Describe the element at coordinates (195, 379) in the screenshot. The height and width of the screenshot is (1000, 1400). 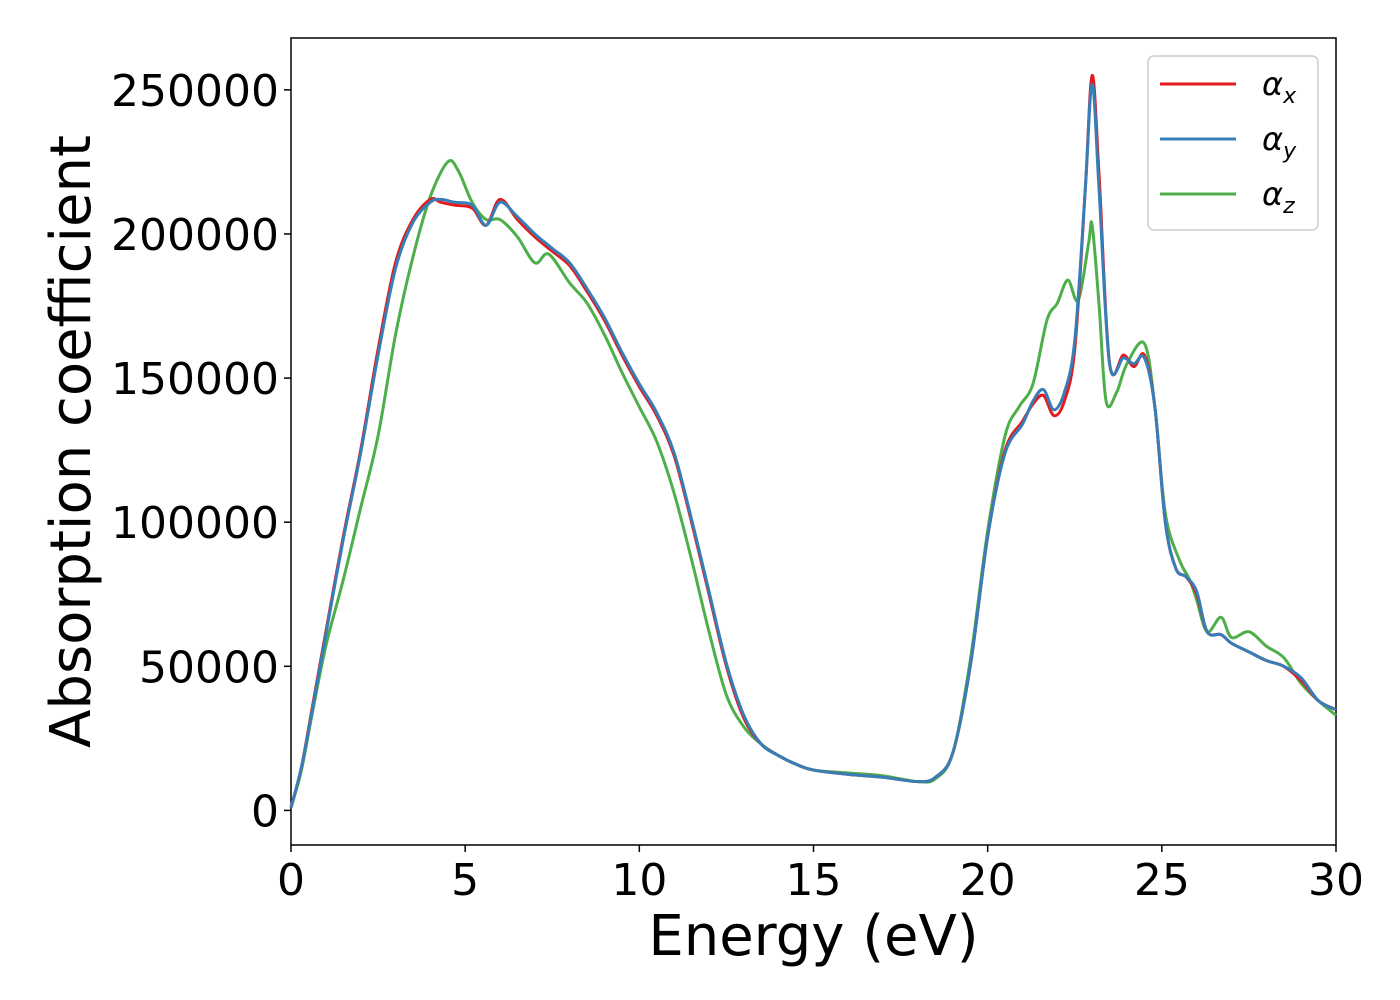
I see `y-tick-label: 150000` at that location.